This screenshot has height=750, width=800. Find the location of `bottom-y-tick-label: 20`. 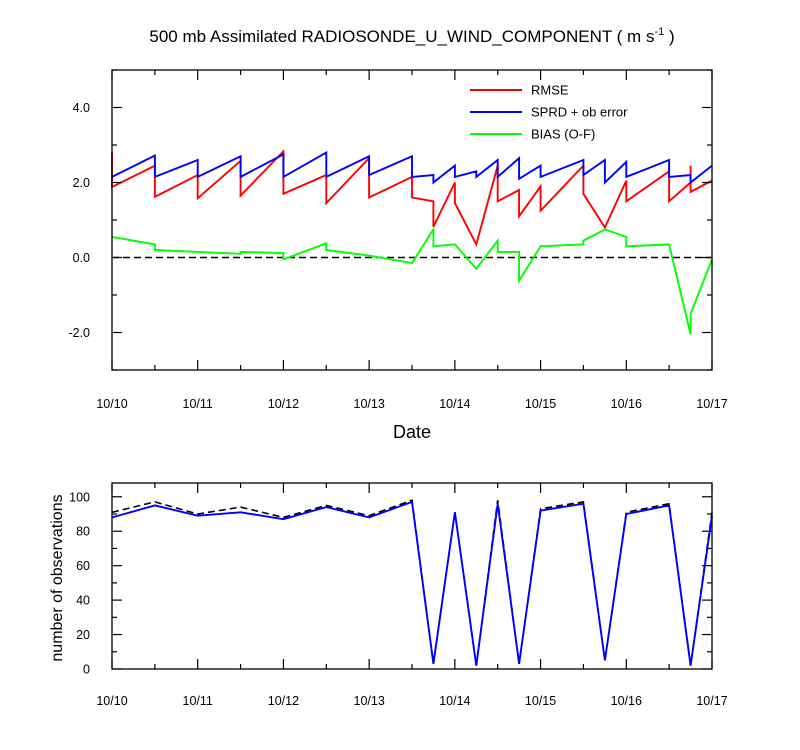

bottom-y-tick-label: 20 is located at coordinates (83, 635).